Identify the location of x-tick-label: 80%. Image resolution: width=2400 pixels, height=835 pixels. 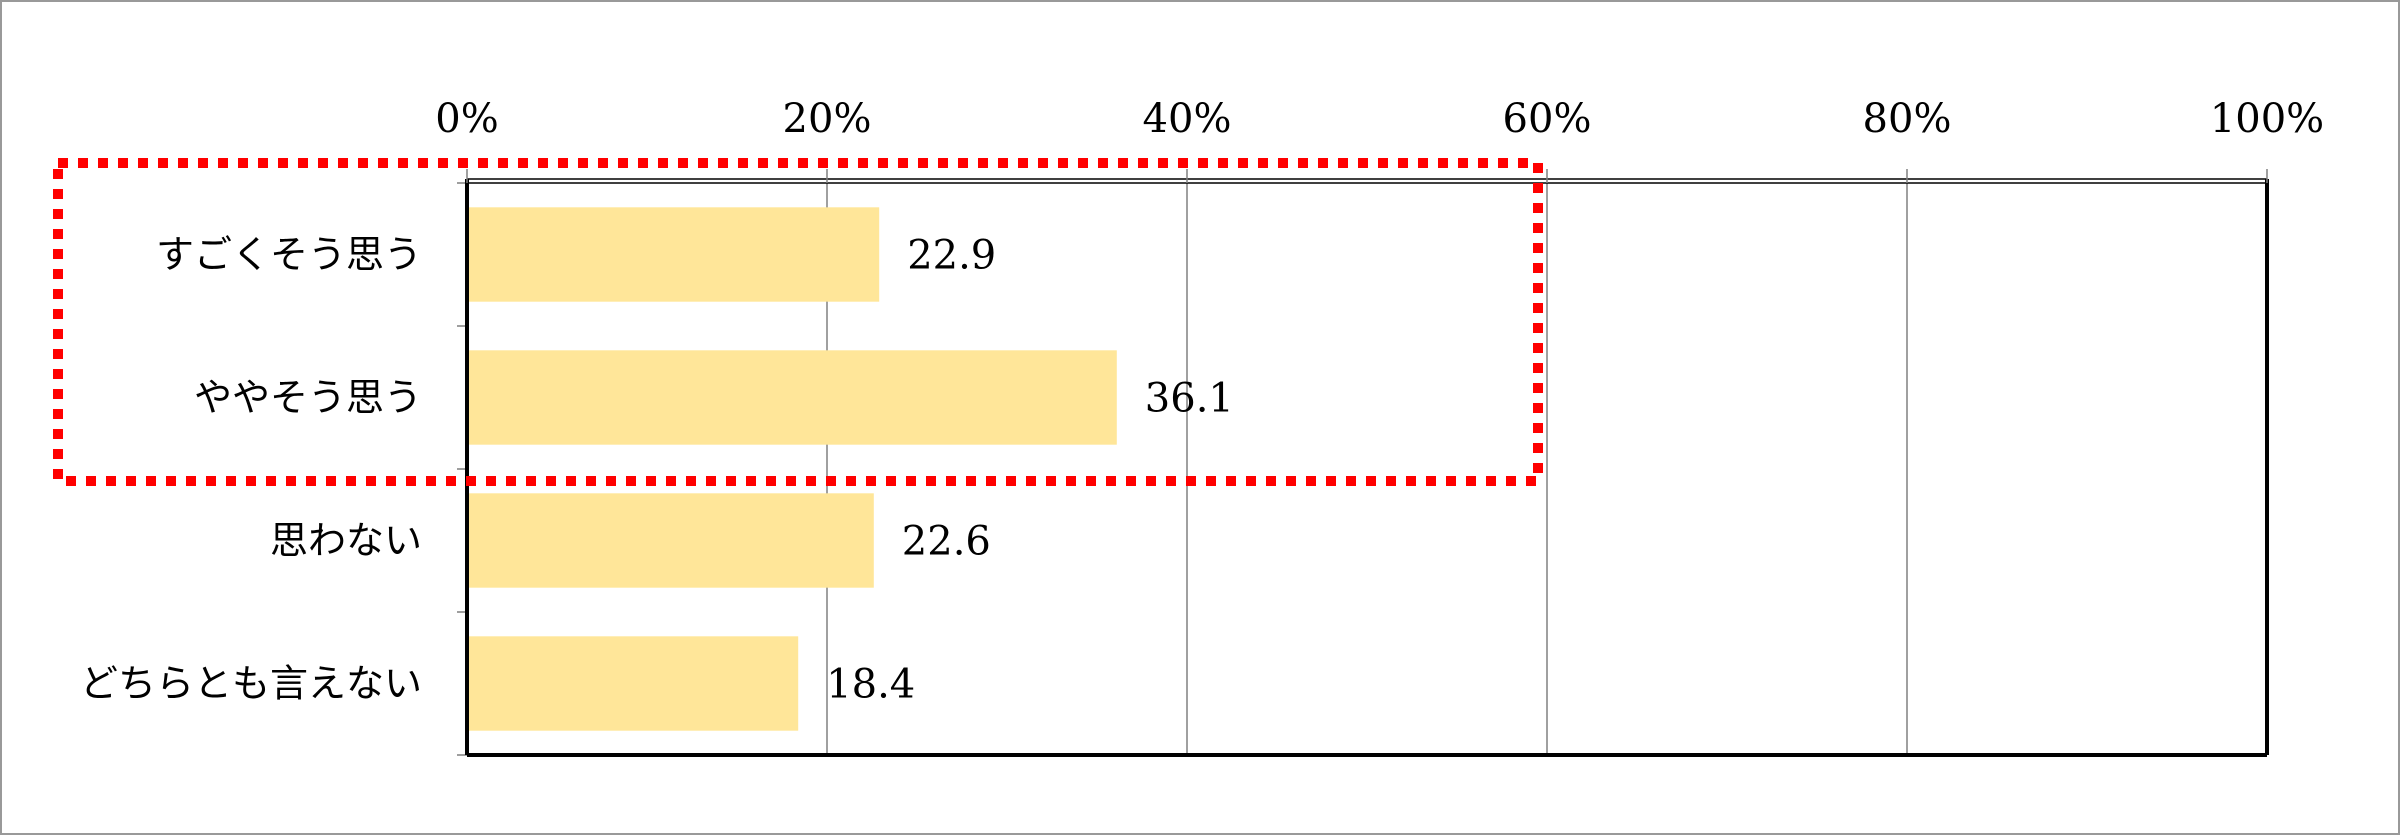
(1907, 119).